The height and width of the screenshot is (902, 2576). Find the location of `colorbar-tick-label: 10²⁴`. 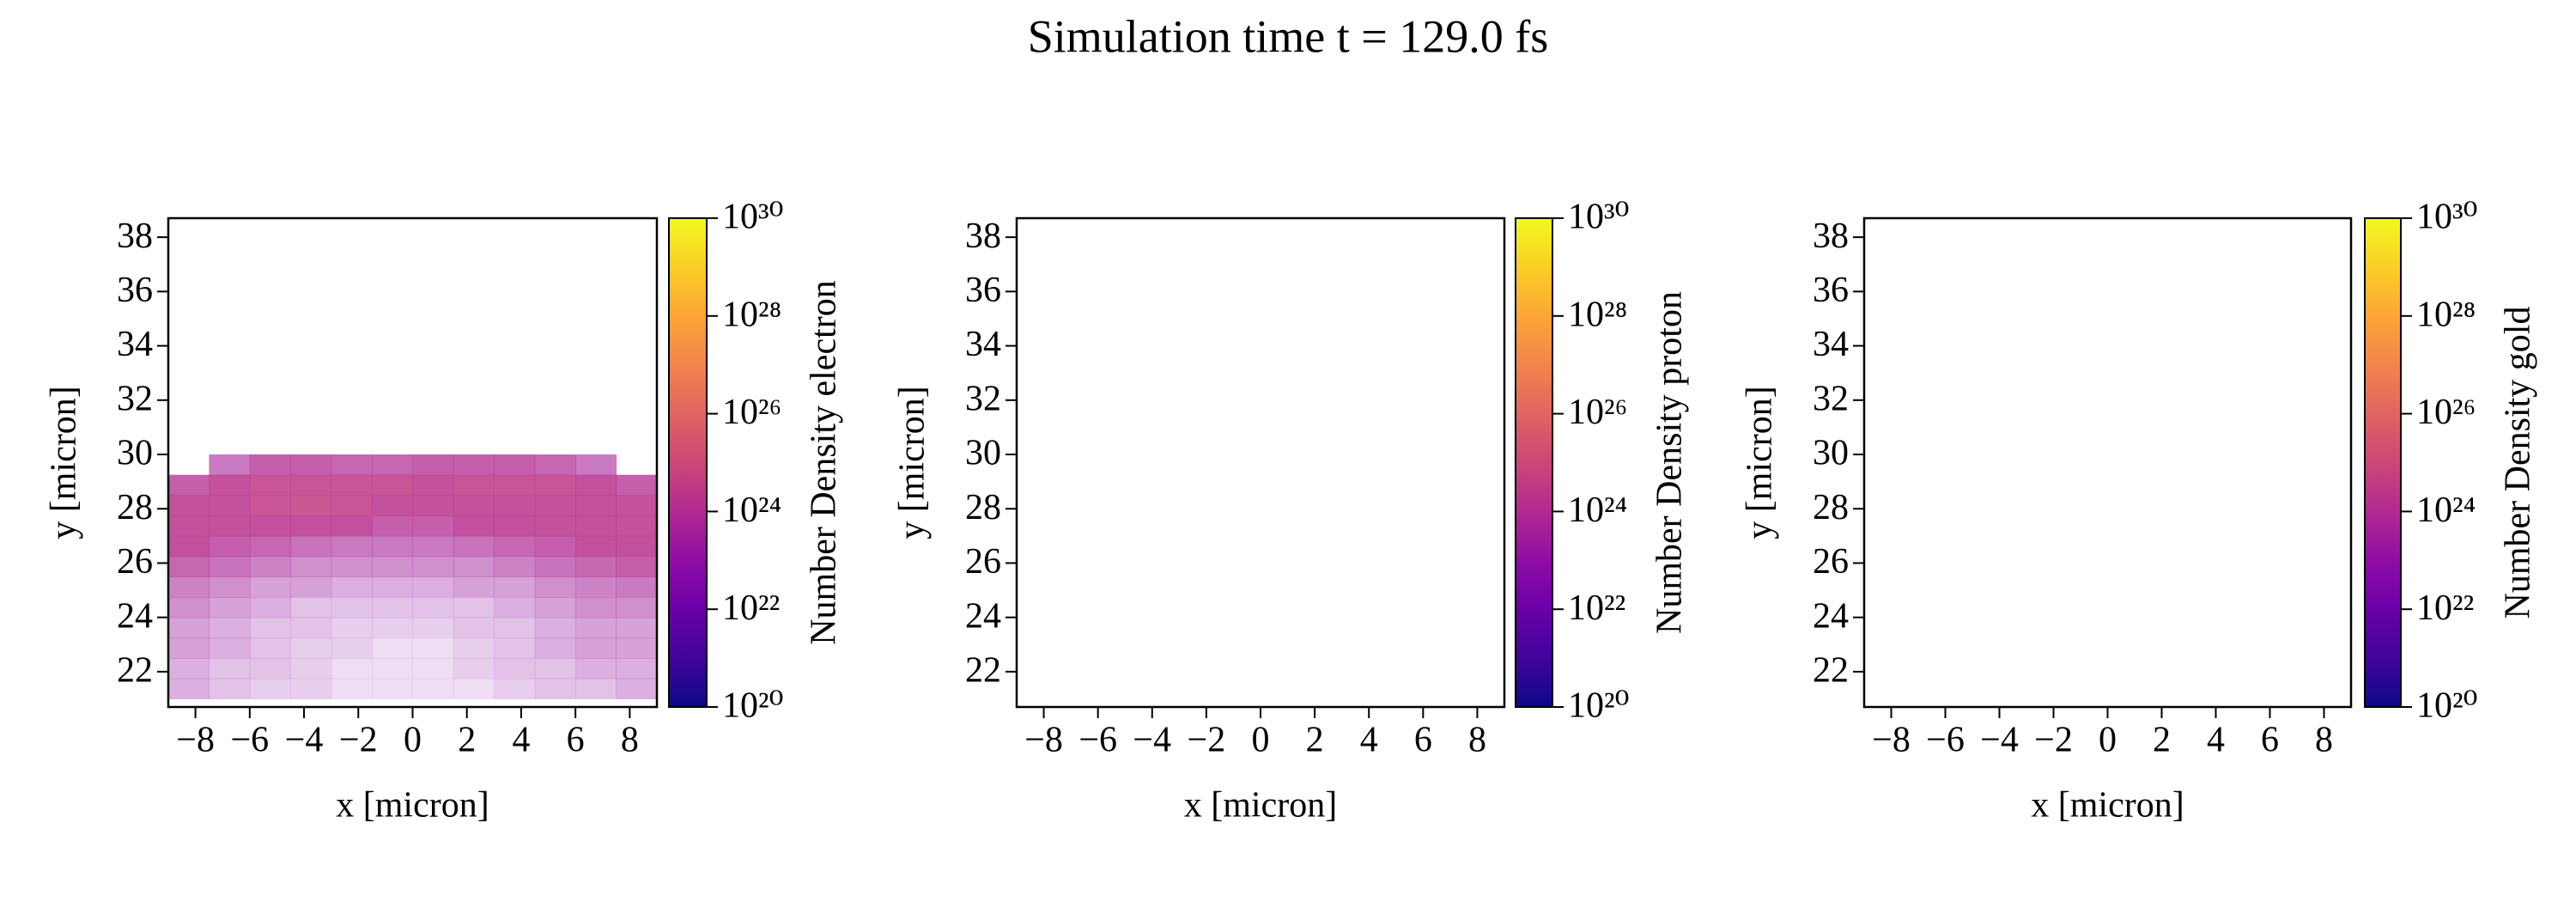

colorbar-tick-label: 10²⁴ is located at coordinates (751, 510).